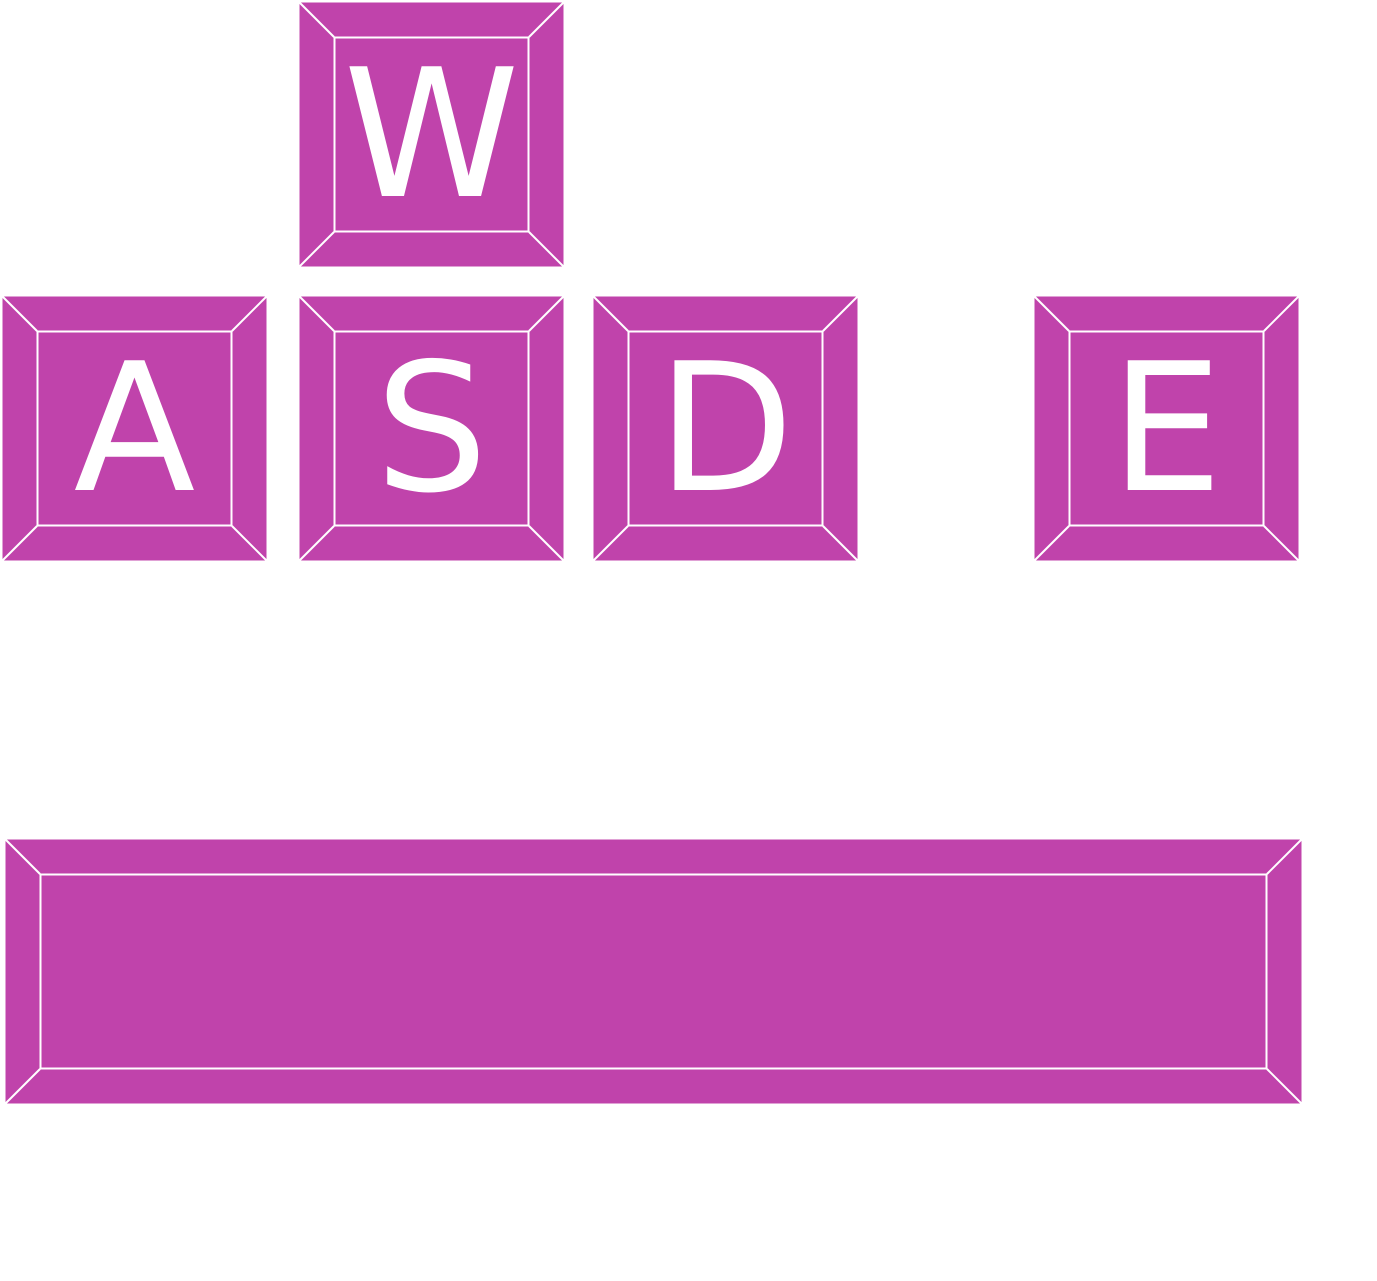 The image size is (1377, 1281). I want to click on e-key-label: E, so click(1166, 428).